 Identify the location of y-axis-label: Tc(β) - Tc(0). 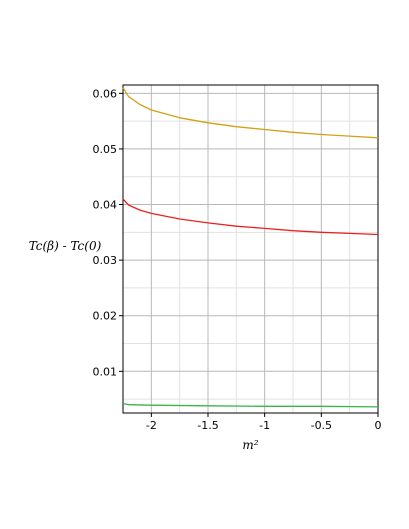
(65, 246).